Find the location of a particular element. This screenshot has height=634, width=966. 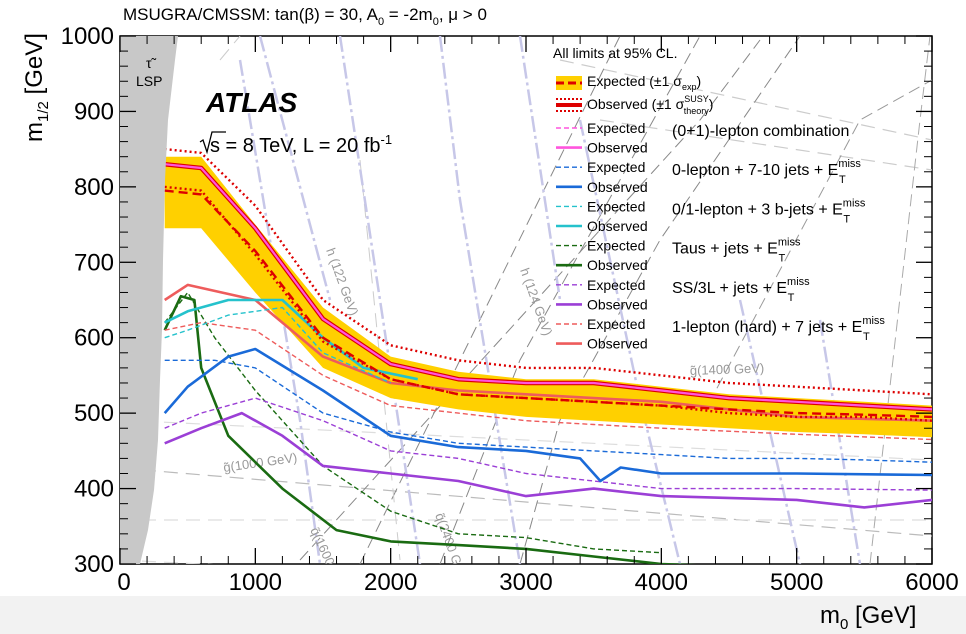

y-tick-label: 600 is located at coordinates (94, 338).